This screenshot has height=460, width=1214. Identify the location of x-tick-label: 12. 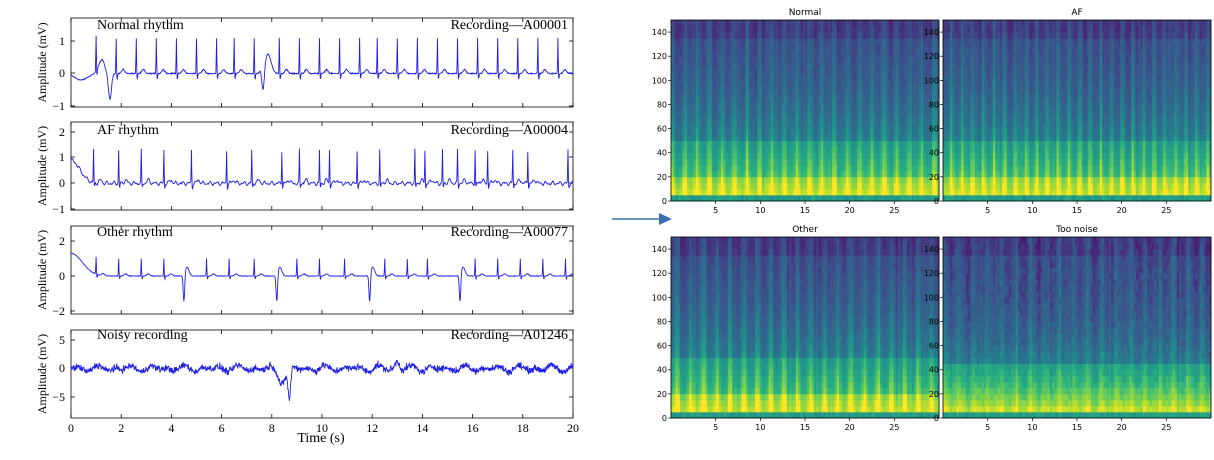
(372, 428).